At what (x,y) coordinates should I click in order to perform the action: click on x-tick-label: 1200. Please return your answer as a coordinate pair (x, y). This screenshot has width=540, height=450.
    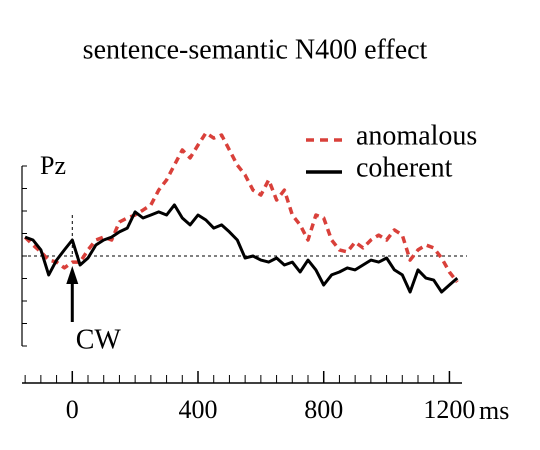
    Looking at the image, I should click on (449, 409).